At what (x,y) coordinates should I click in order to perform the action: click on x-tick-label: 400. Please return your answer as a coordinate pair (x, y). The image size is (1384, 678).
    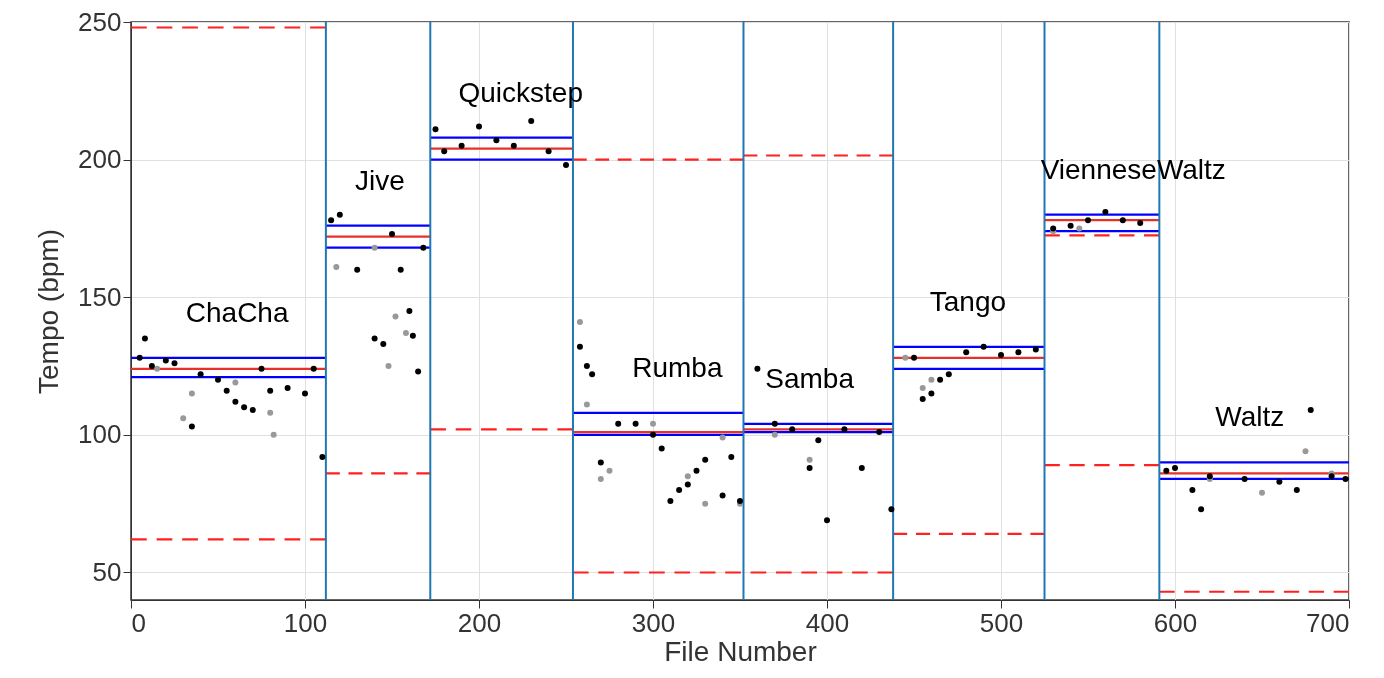
    Looking at the image, I should click on (827, 622).